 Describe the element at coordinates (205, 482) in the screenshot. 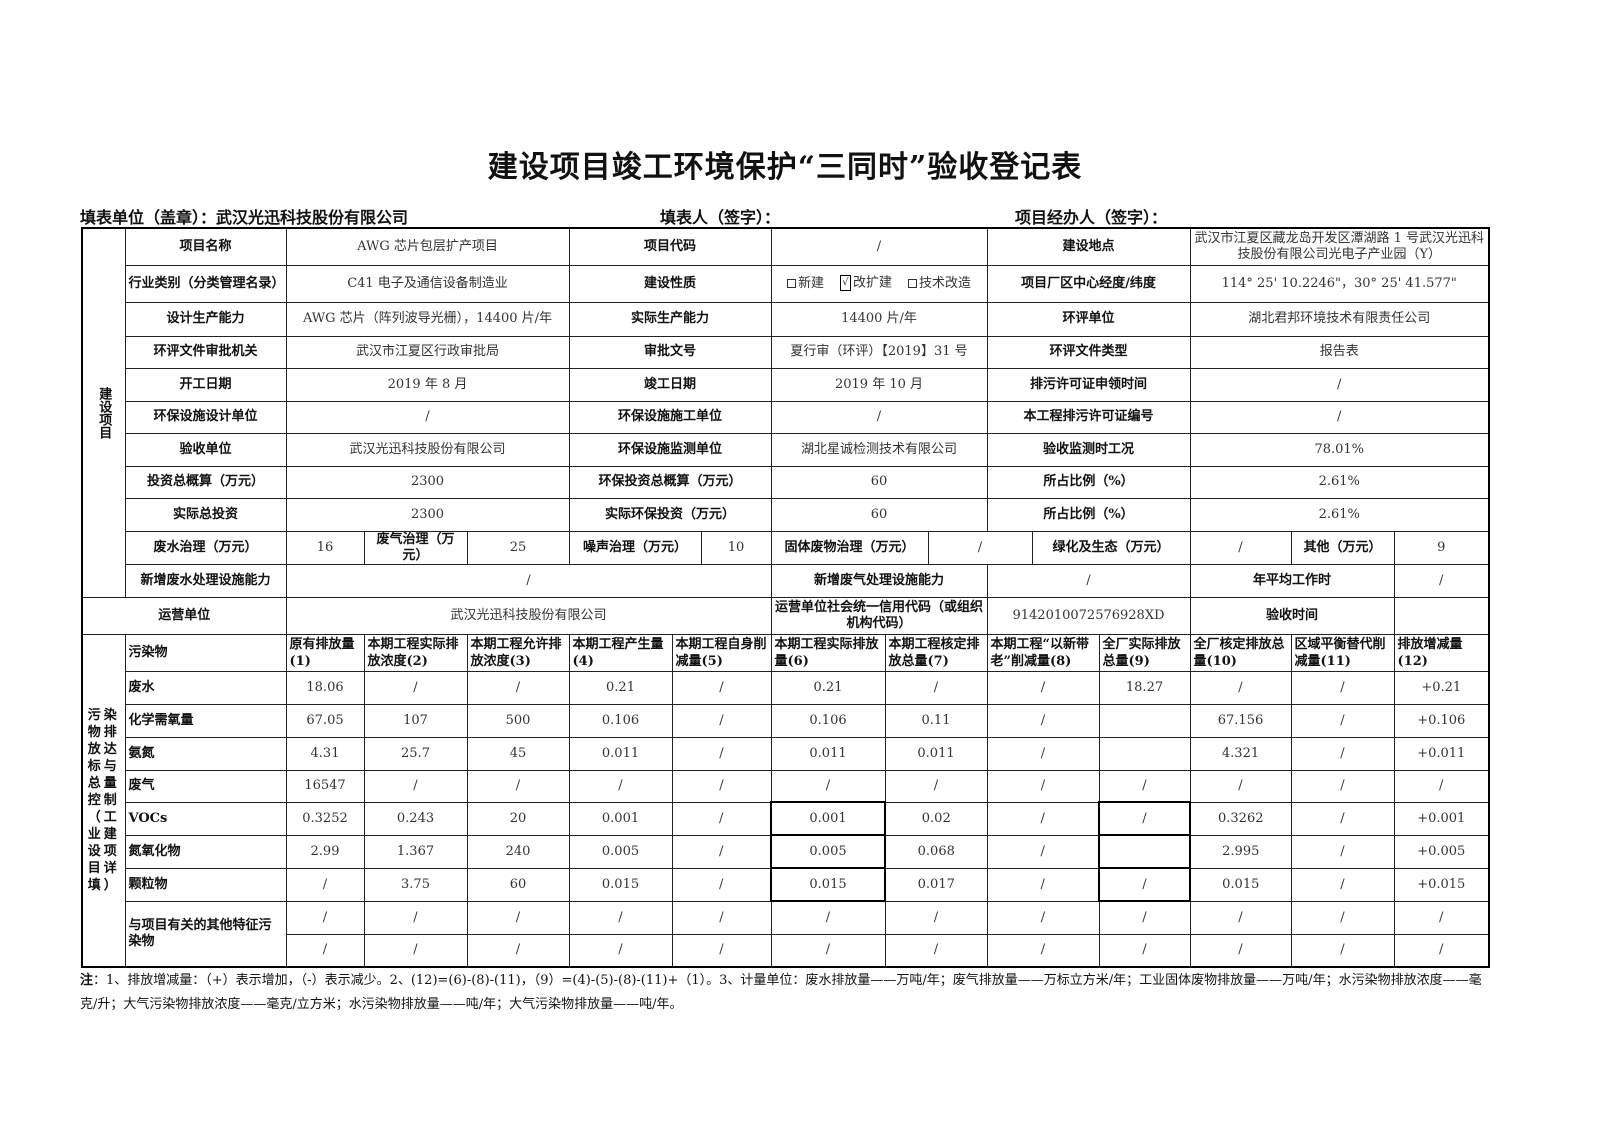

I see `field-label: 投资总概算（万元）` at that location.